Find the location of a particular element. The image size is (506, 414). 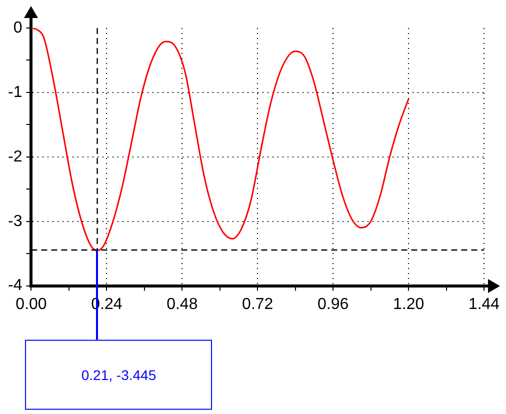

x-tick-label: 0.48 is located at coordinates (182, 304).